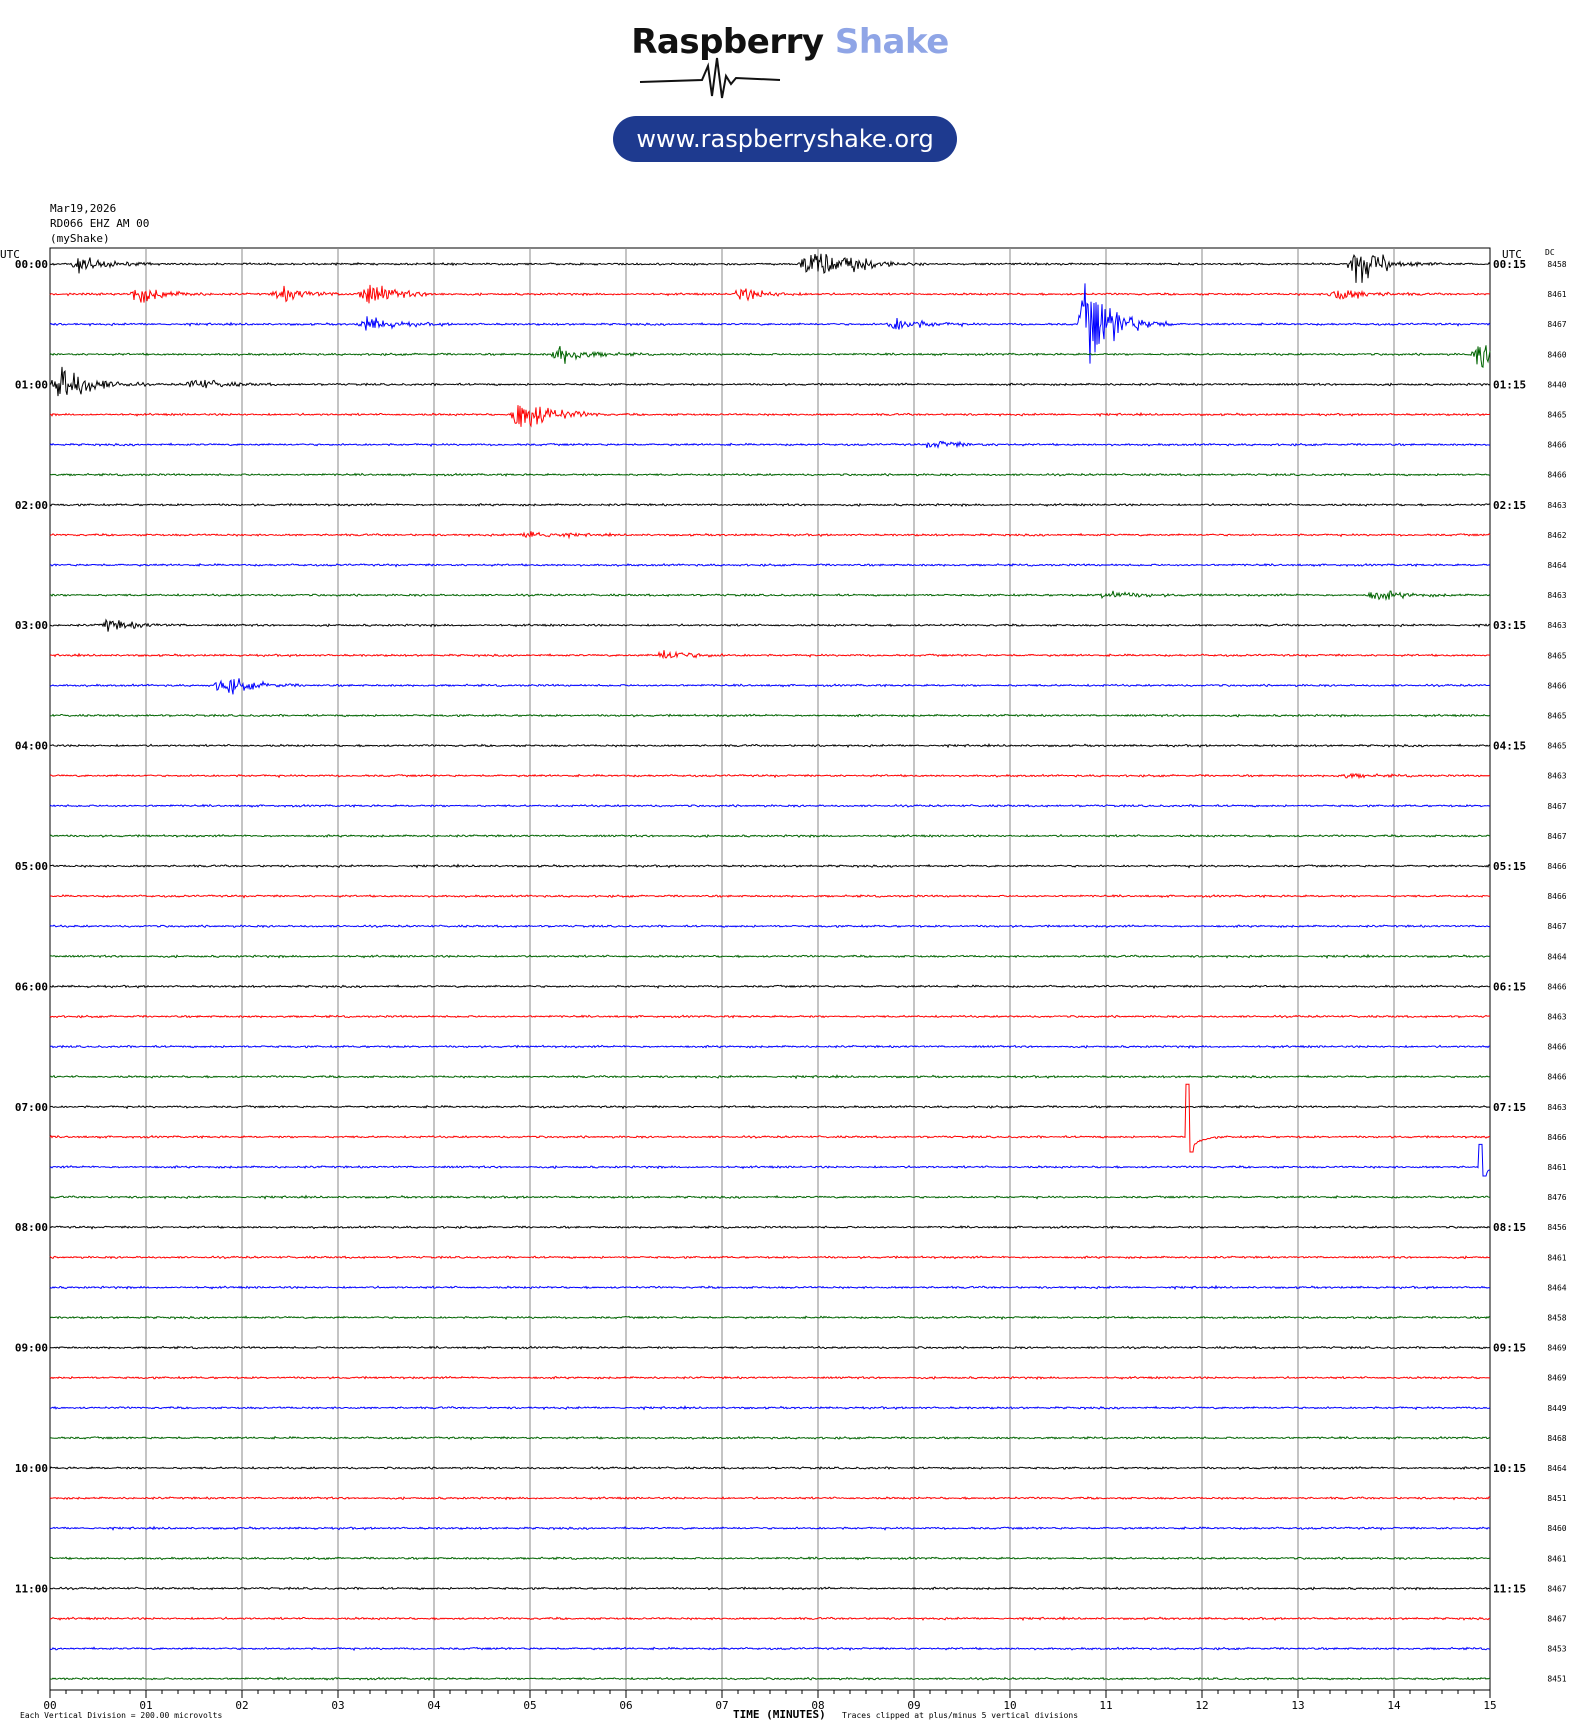  Describe the element at coordinates (1489, 1705) in the screenshot. I see `x-tick-label: 15` at that location.